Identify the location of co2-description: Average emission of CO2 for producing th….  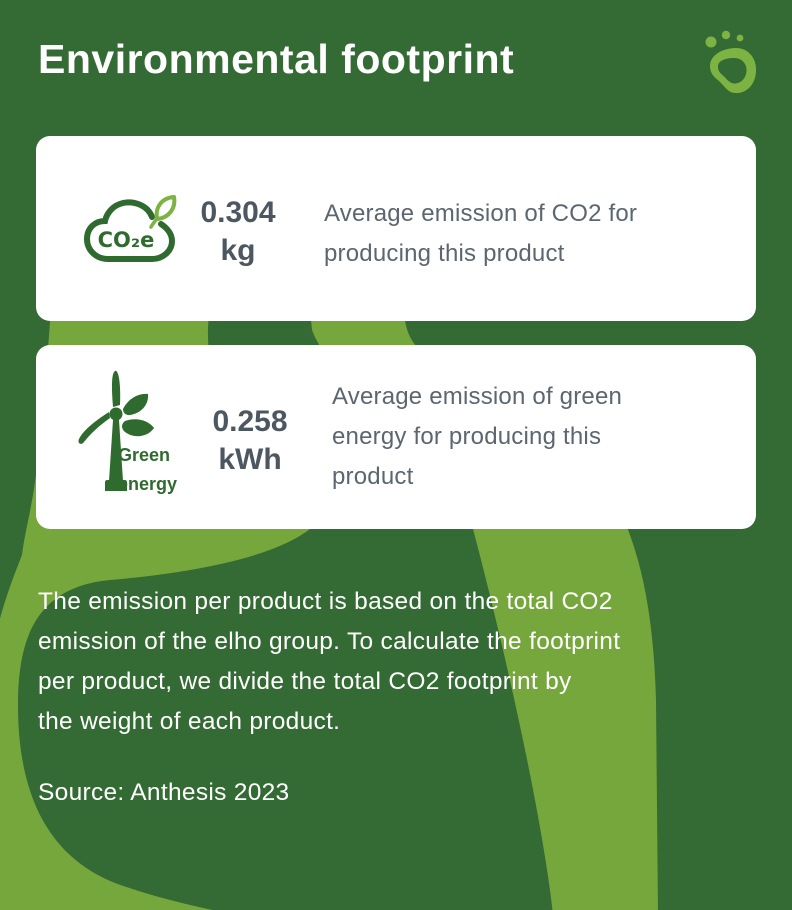
(534, 234).